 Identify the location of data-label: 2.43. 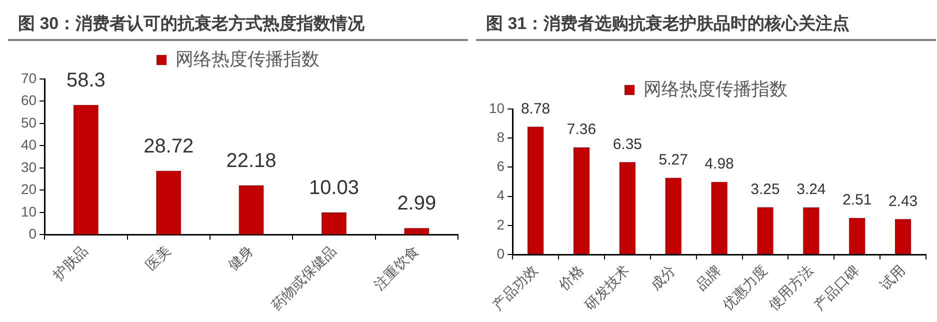
(903, 201).